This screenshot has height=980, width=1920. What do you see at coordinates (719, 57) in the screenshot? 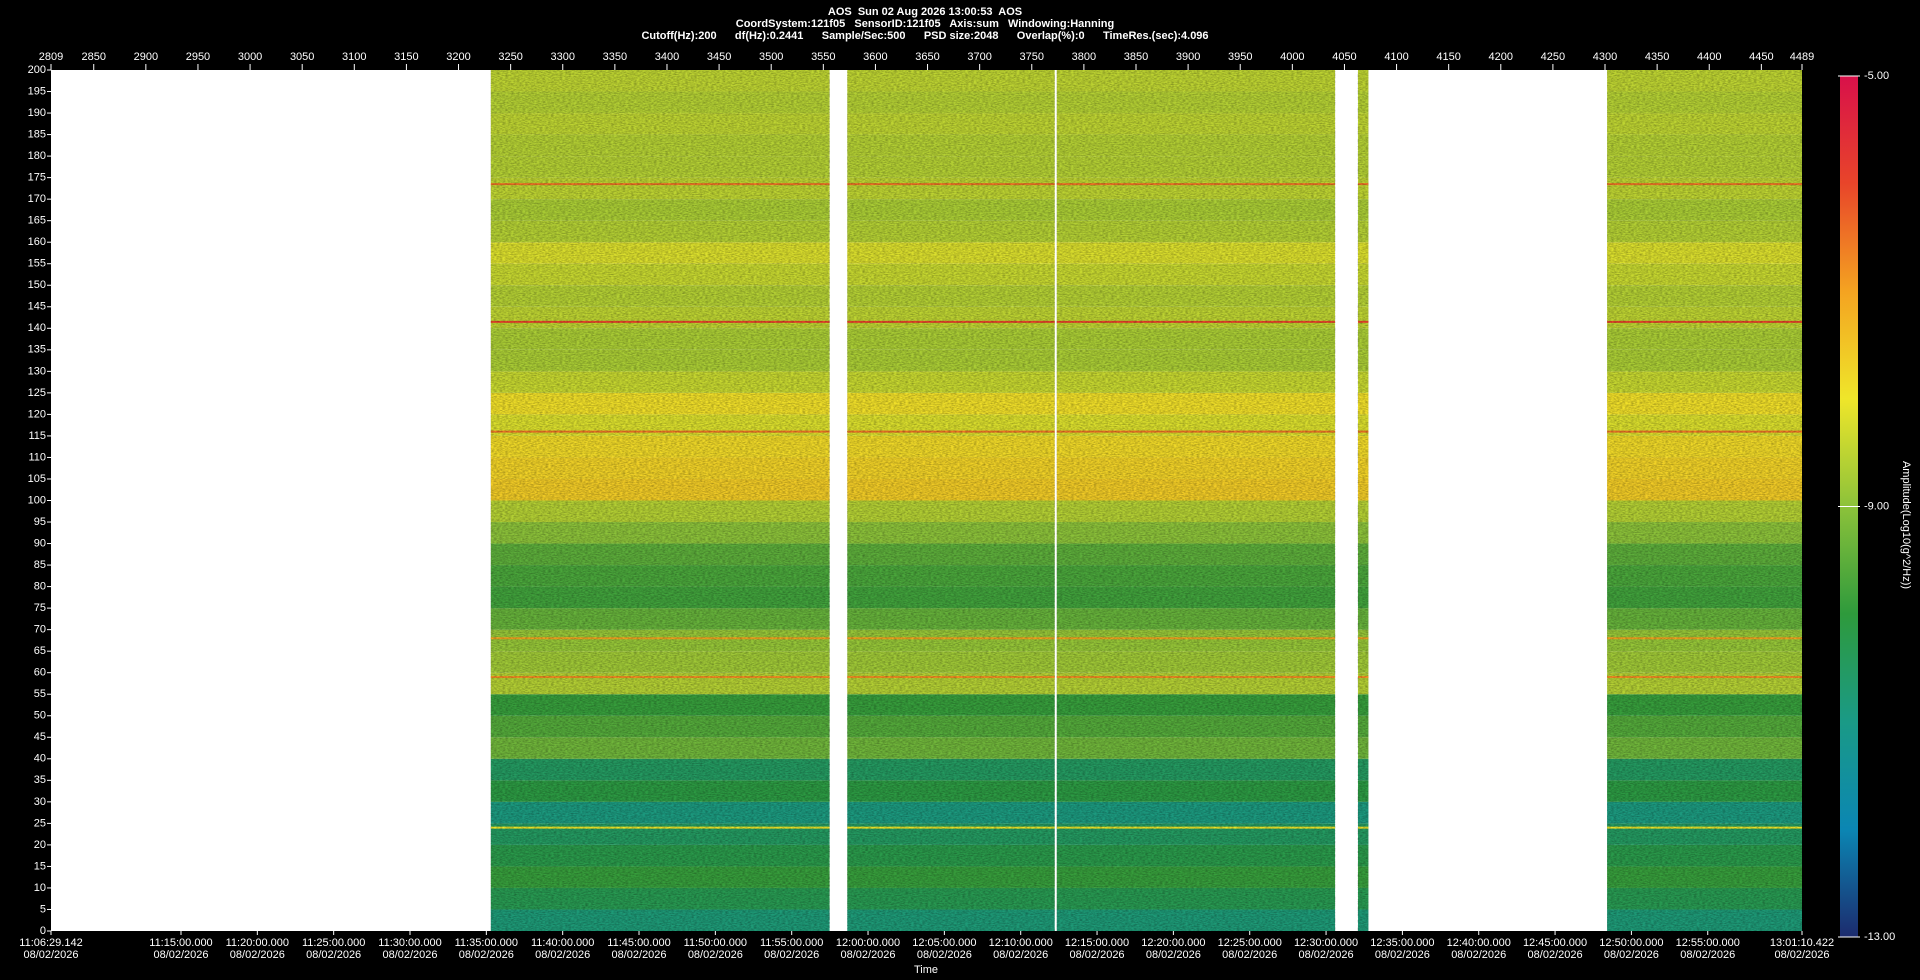
I see `top-tick-label: 3450` at bounding box center [719, 57].